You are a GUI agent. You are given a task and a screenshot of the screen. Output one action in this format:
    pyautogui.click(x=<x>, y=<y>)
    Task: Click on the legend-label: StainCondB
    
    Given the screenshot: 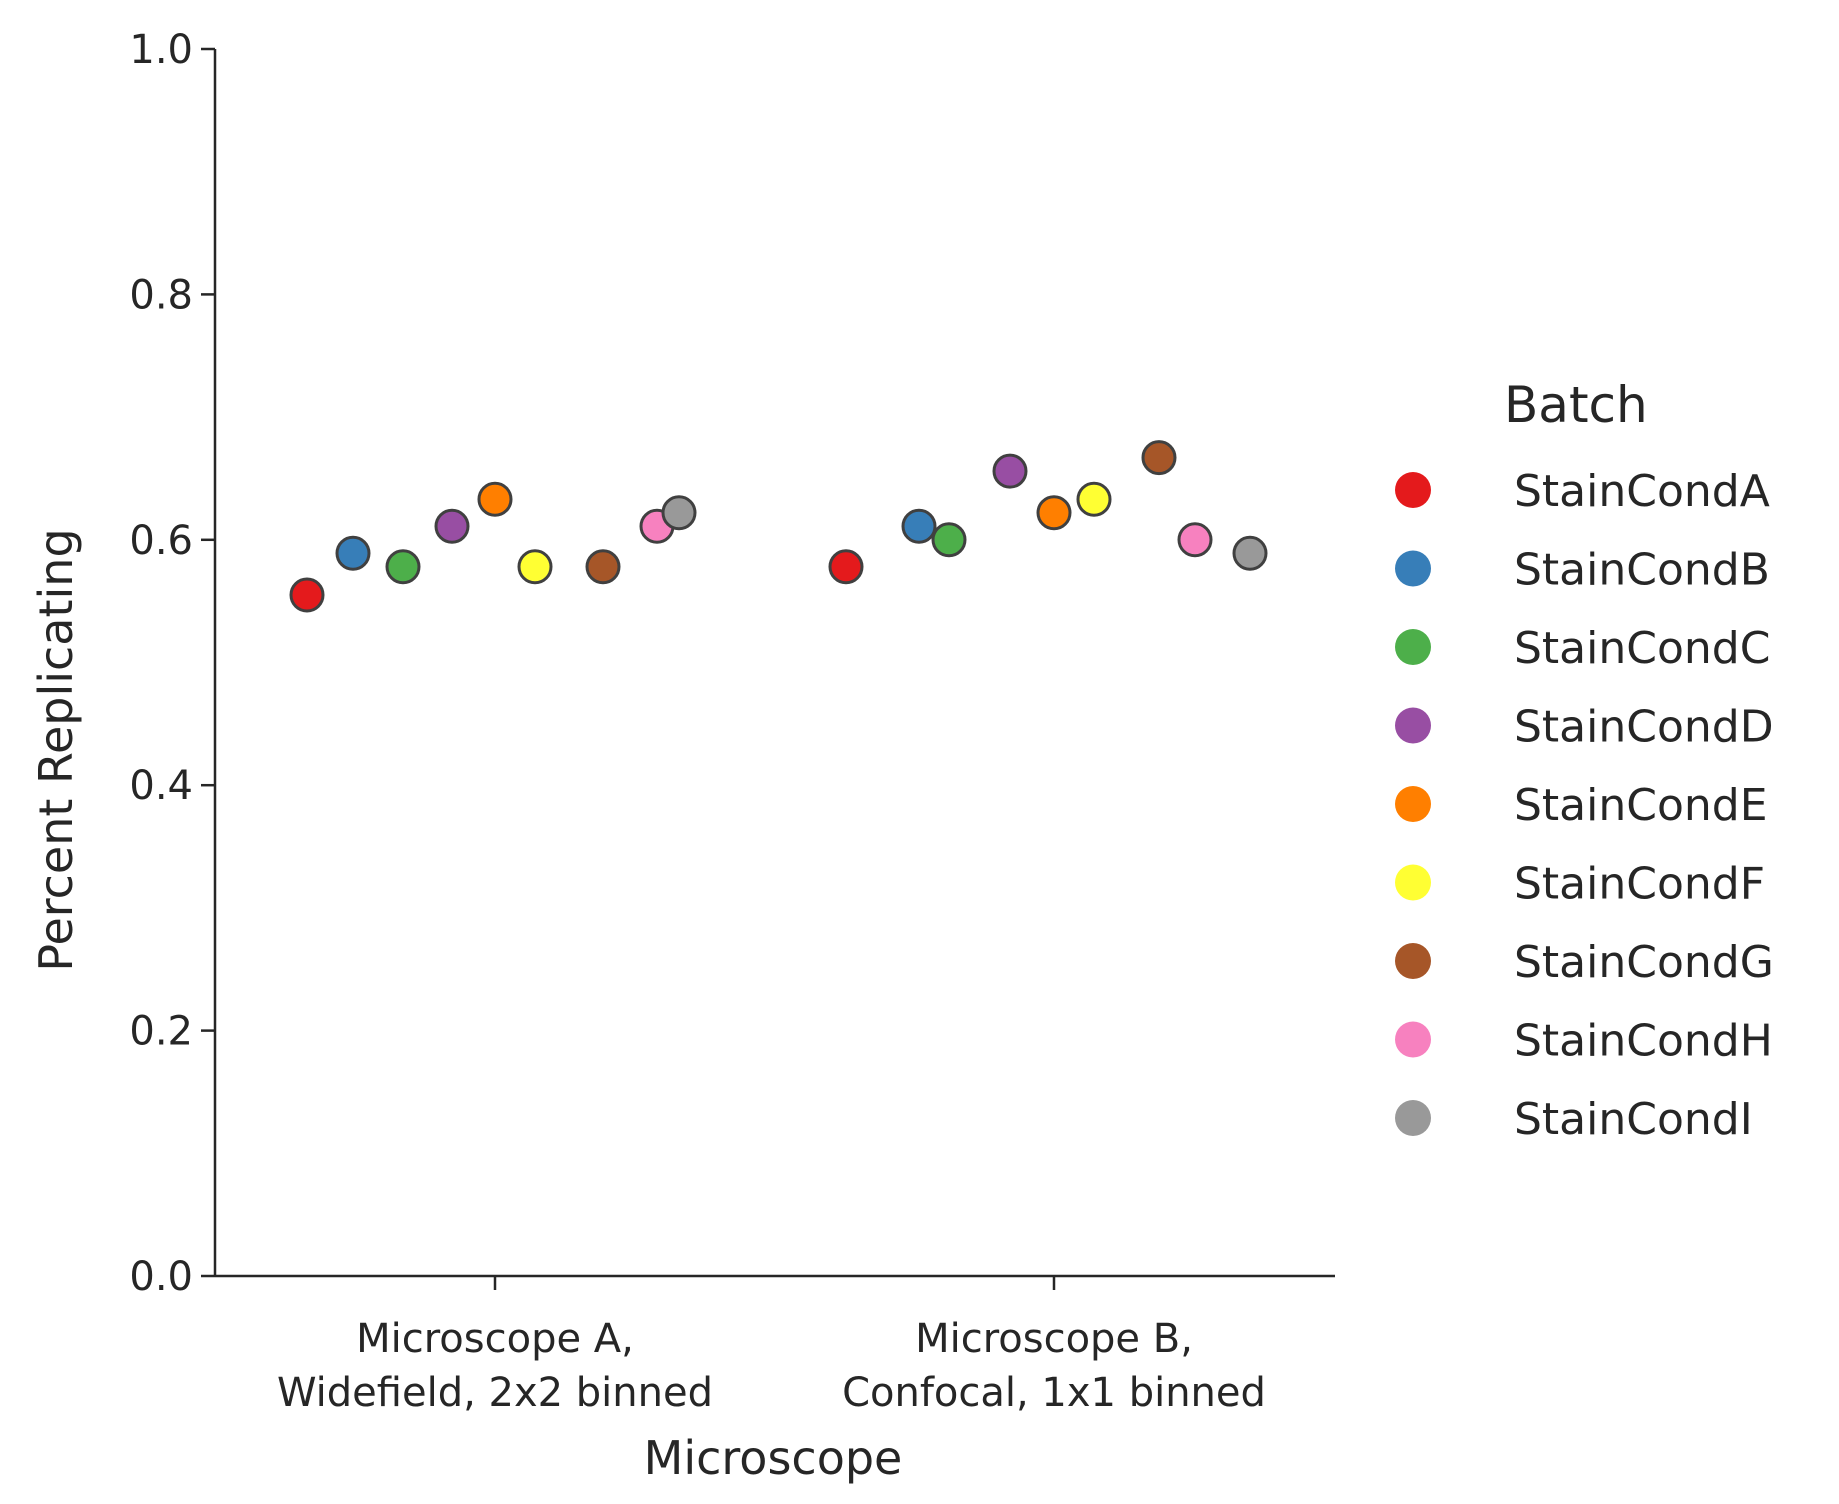 What is the action you would take?
    pyautogui.click(x=1642, y=570)
    